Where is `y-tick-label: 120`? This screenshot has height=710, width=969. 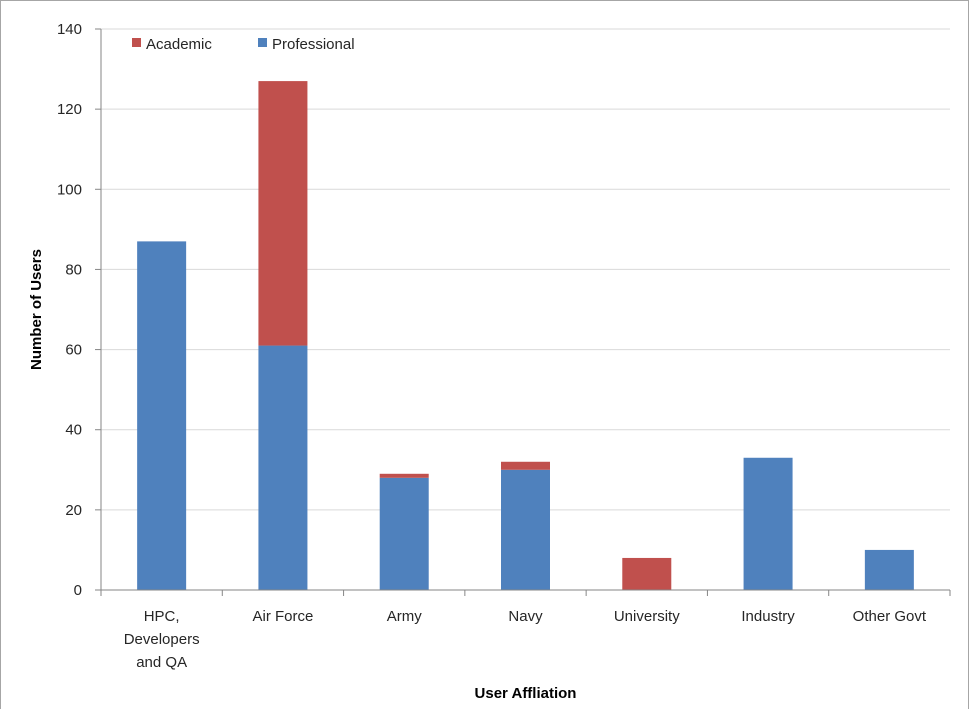 y-tick-label: 120 is located at coordinates (69, 109).